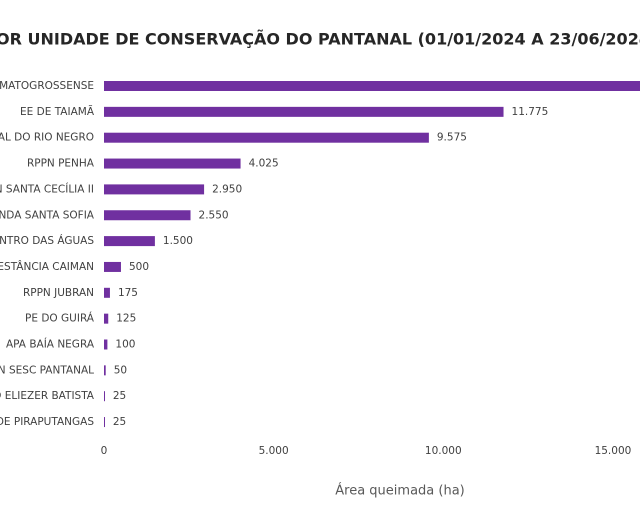  What do you see at coordinates (57, 111) in the screenshot?
I see `y-tick-label: EE DE TAIAMÃ` at bounding box center [57, 111].